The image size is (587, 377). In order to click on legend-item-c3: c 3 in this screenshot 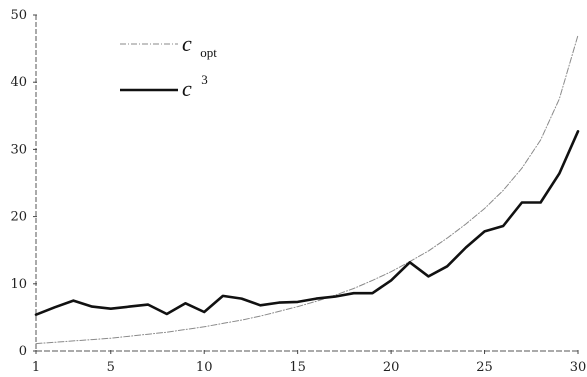, I will do `click(164, 86)`.